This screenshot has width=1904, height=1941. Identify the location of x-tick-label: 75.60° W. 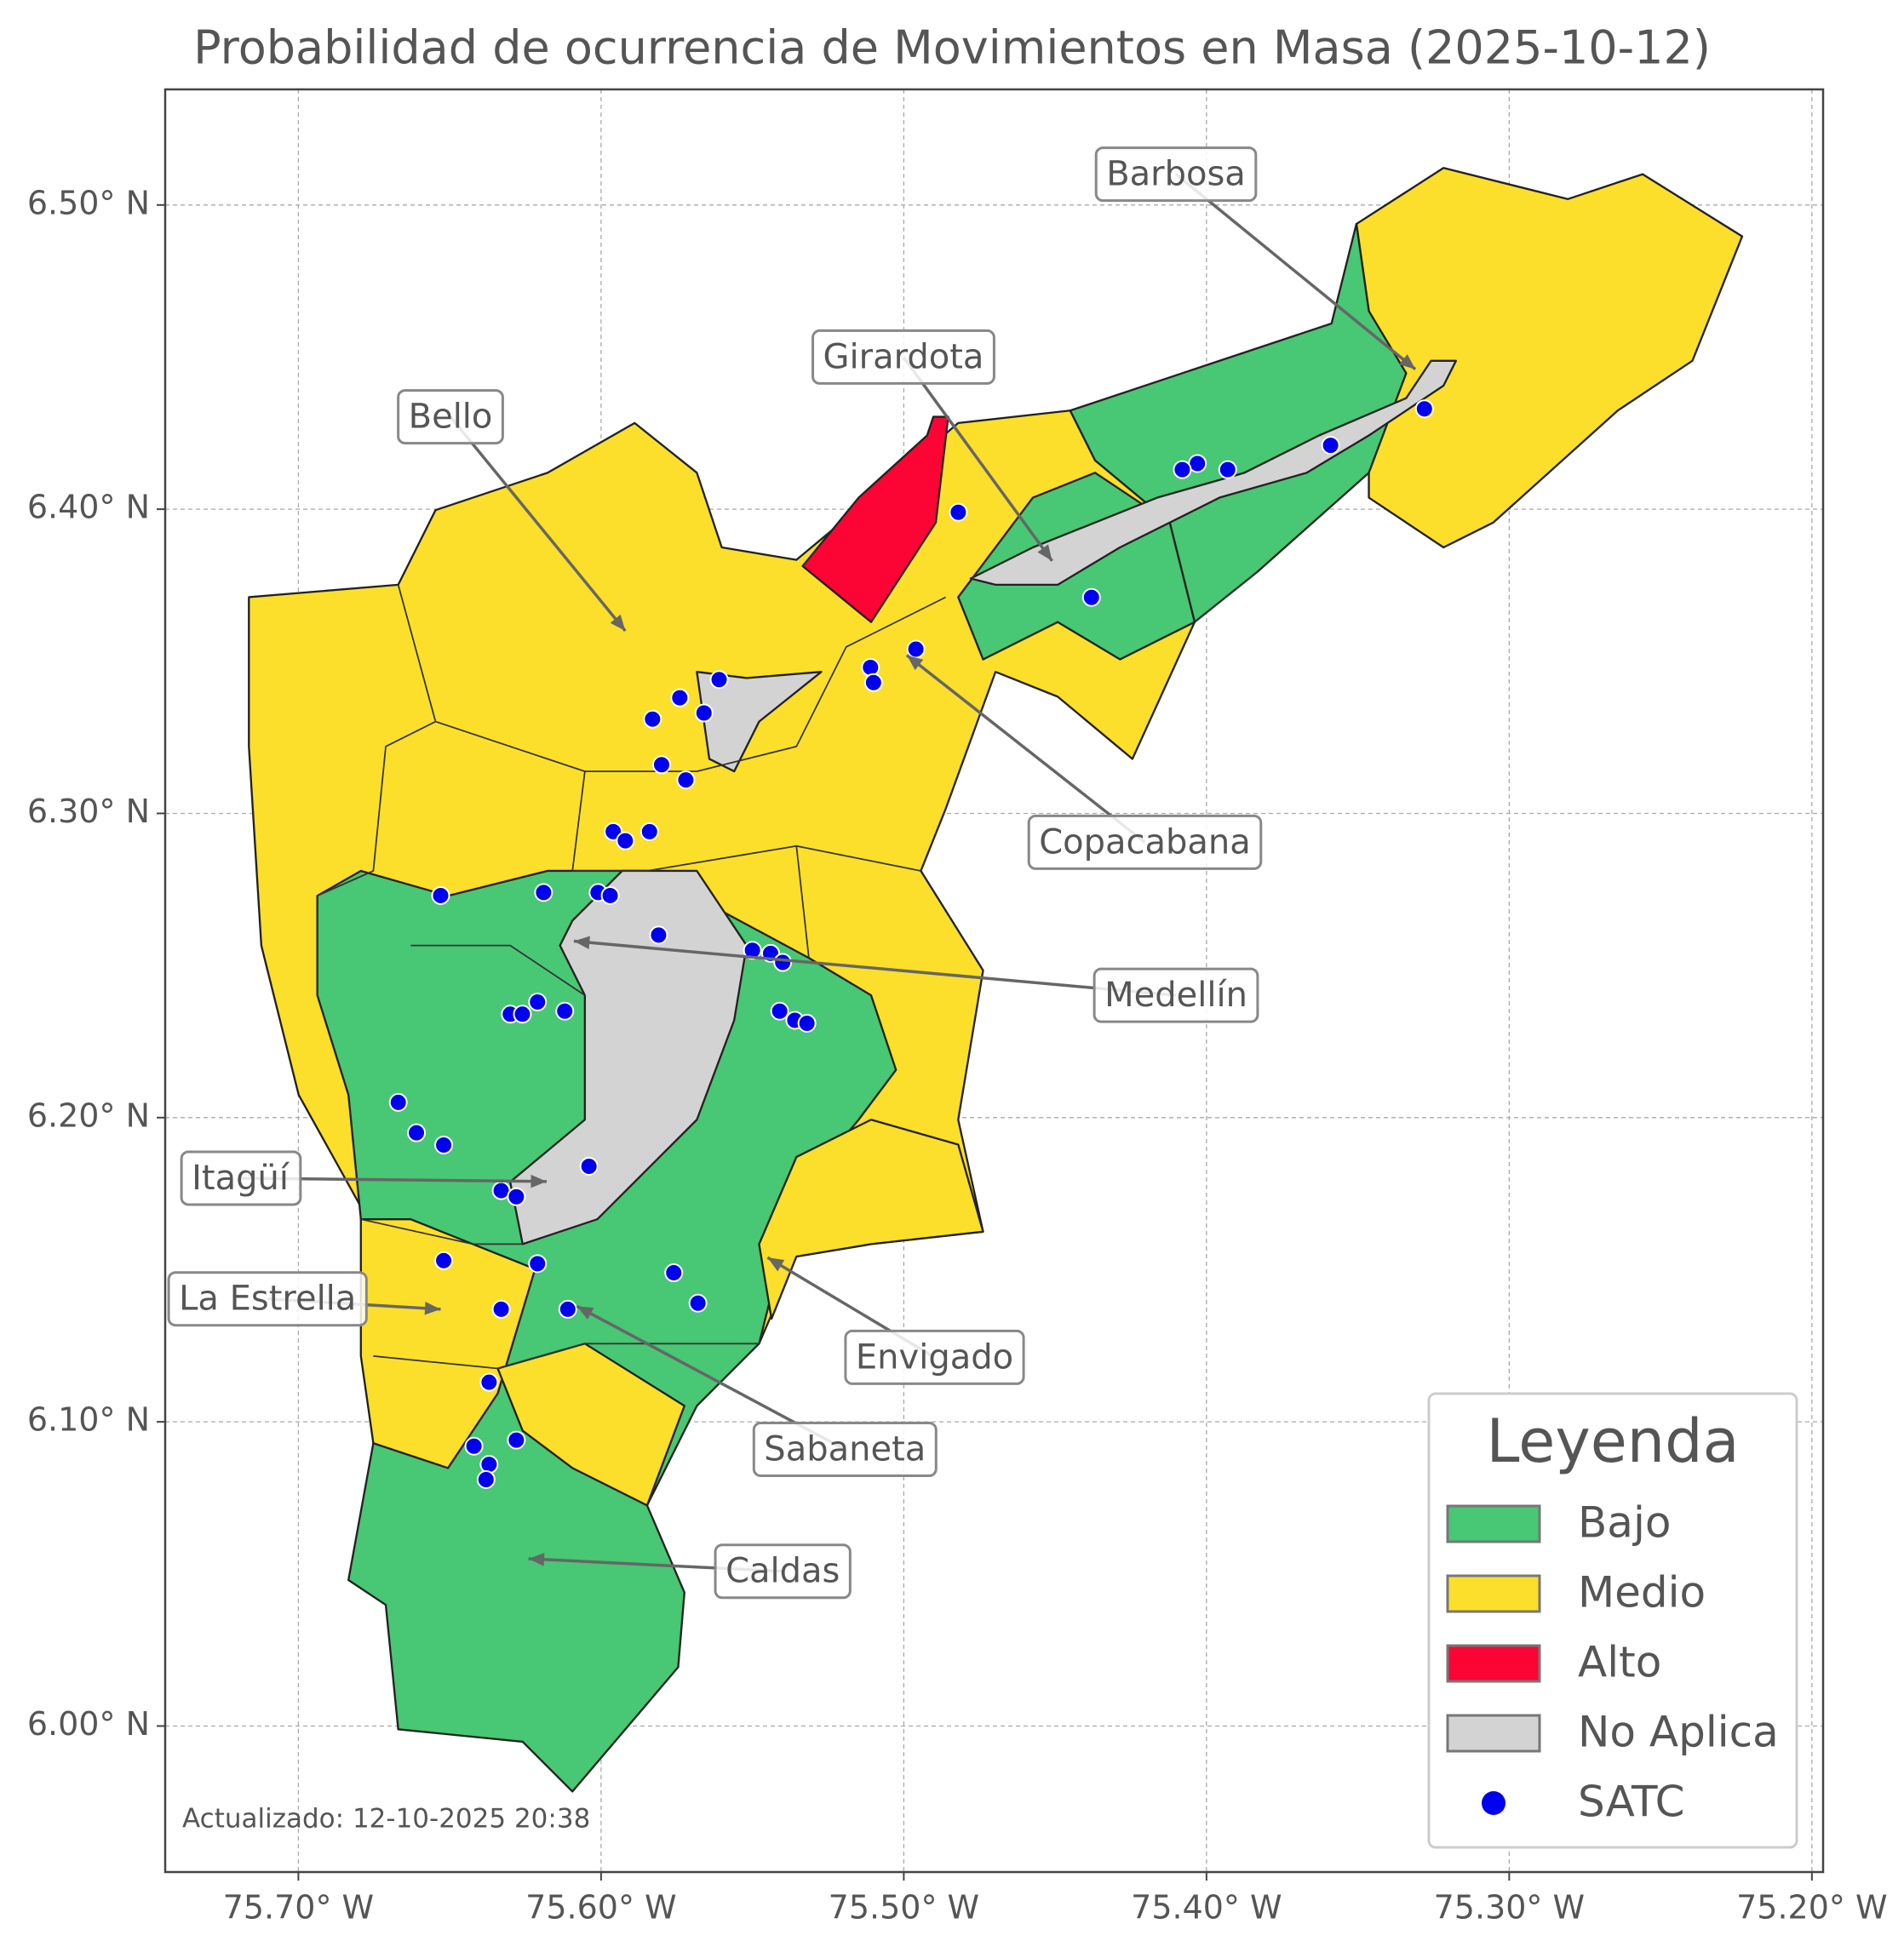
(600, 1908).